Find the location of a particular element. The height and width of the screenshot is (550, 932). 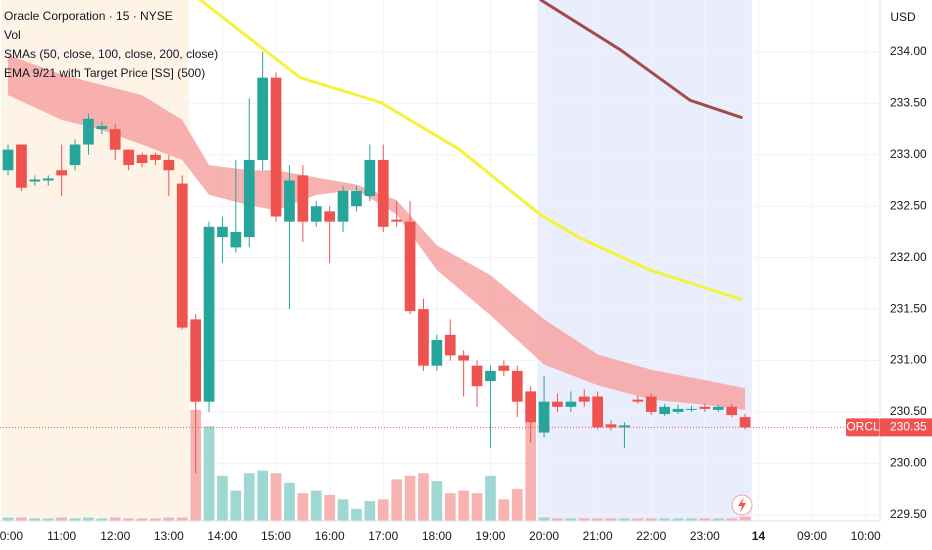

y-tick-label: 230.50 is located at coordinates (908, 411).